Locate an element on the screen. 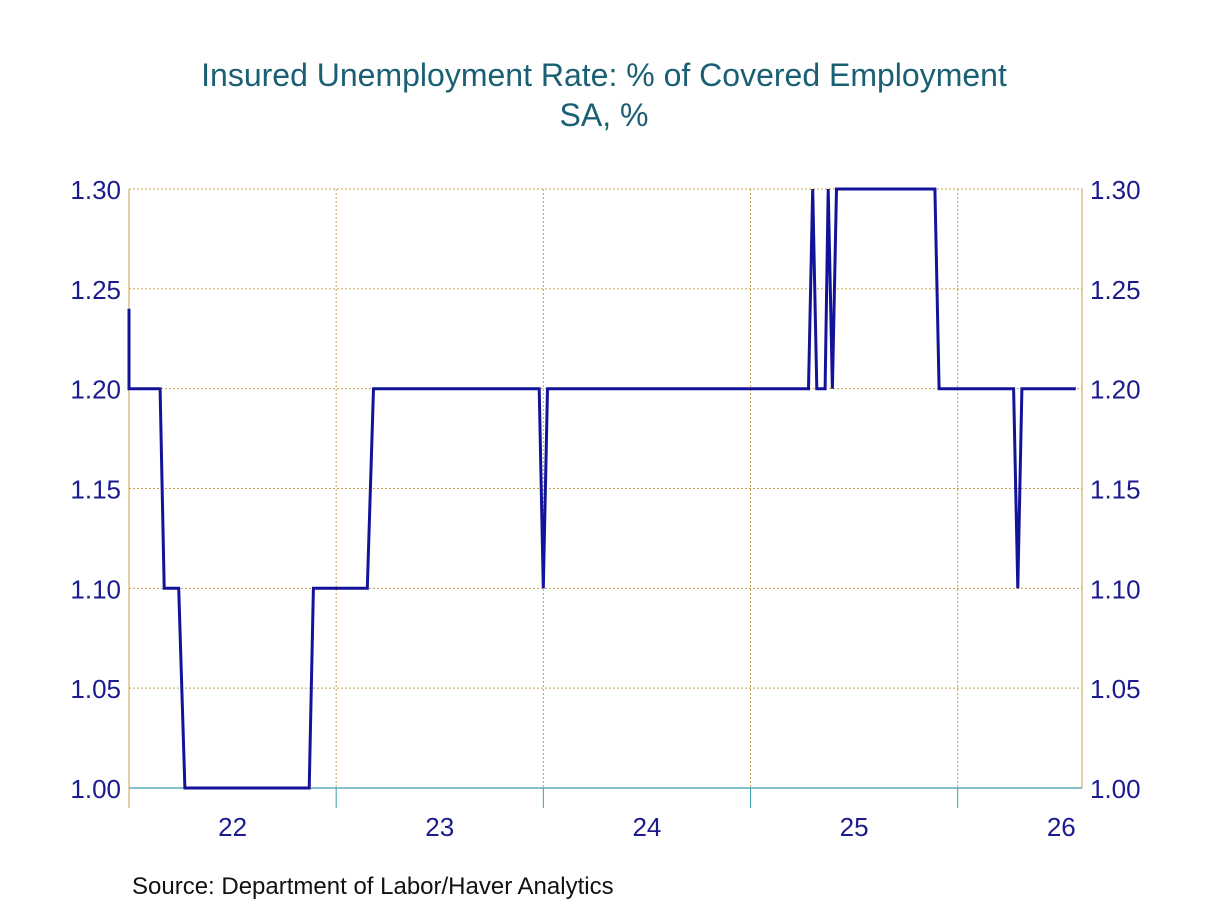  chart-subtitle: SA, % is located at coordinates (604, 115).